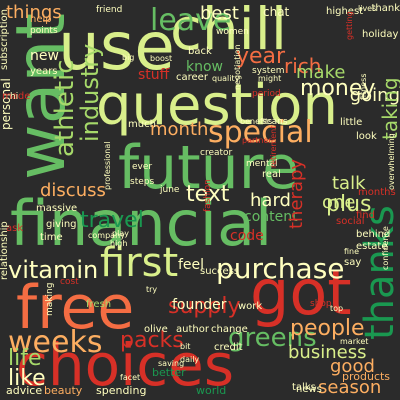  I want to click on word-going: going, so click(374, 95).